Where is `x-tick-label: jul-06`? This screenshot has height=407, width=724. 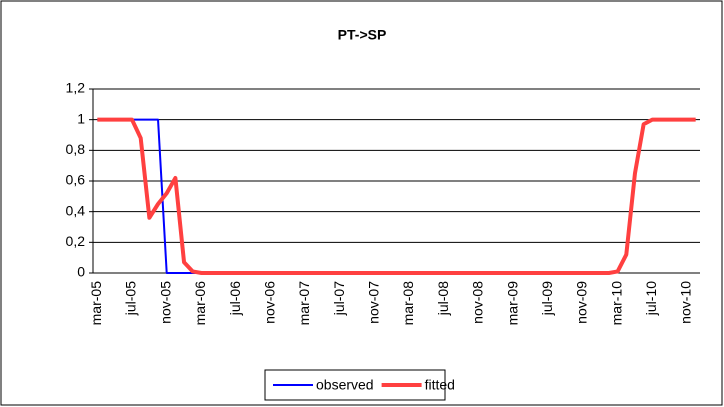
x-tick-label: jul-06 is located at coordinates (235, 298).